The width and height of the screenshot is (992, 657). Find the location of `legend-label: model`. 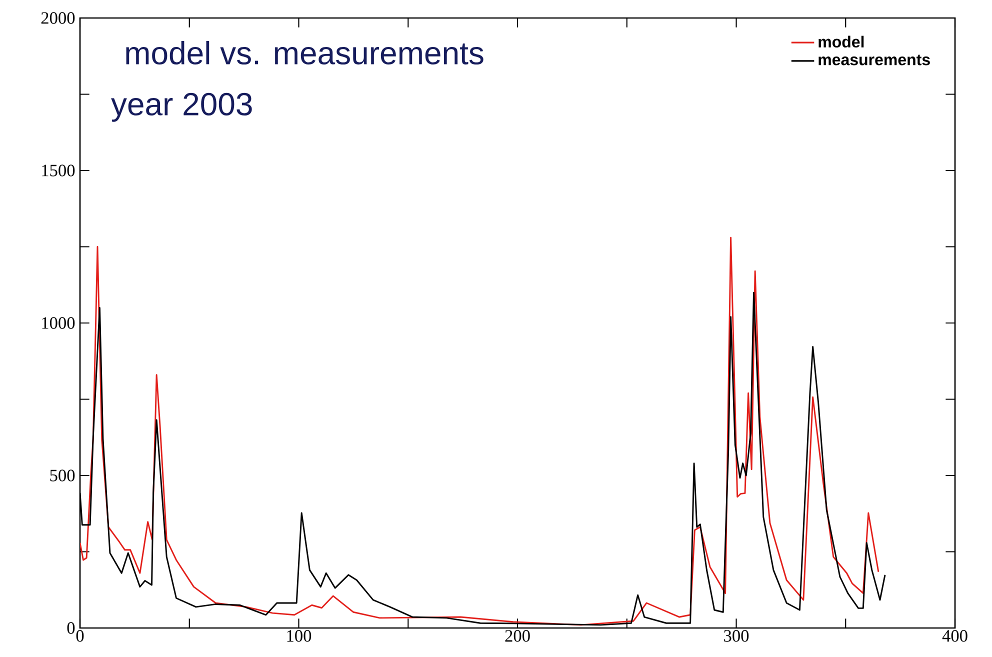

legend-label: model is located at coordinates (841, 42).